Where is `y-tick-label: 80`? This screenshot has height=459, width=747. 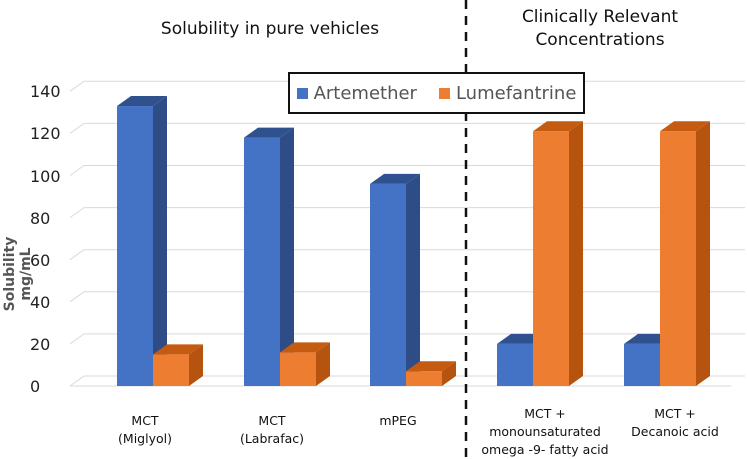
y-tick-label: 80 is located at coordinates (40, 218).